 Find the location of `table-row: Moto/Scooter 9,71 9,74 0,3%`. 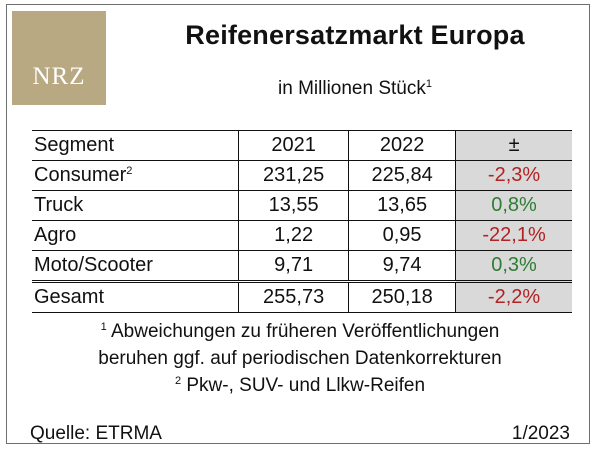

table-row: Moto/Scooter 9,71 9,74 0,3% is located at coordinates (302, 266).